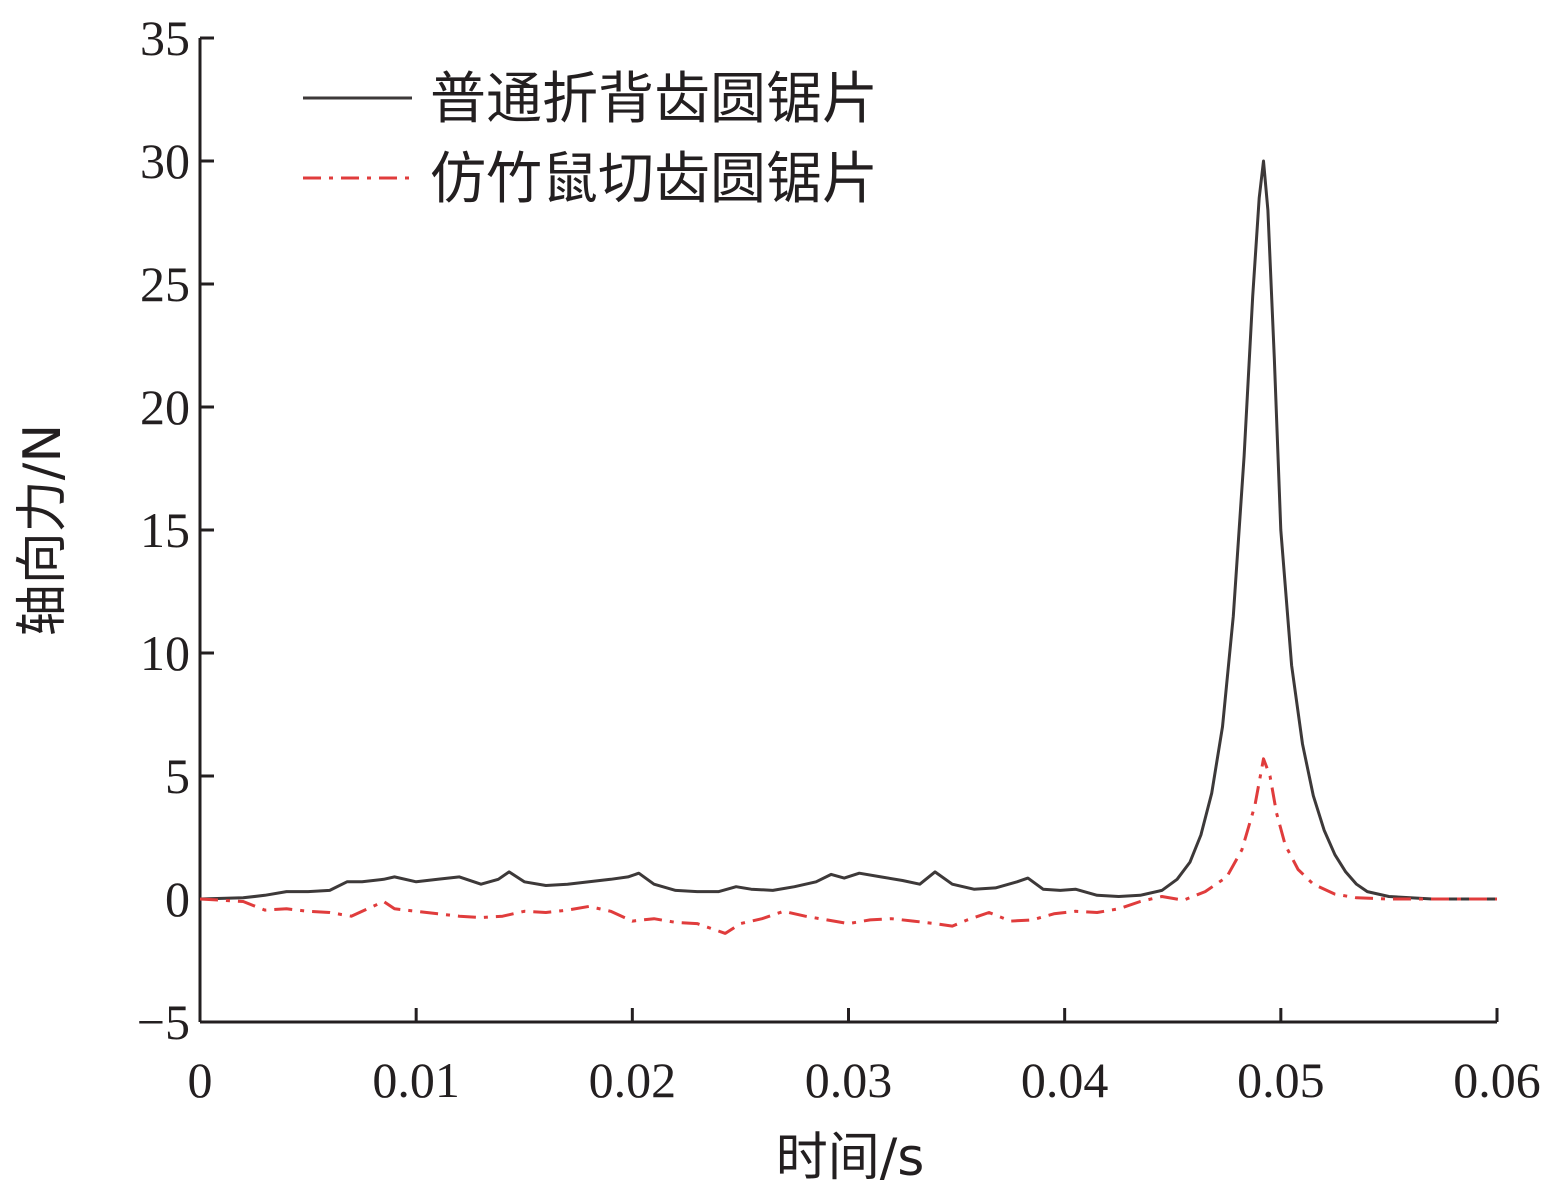 The height and width of the screenshot is (1198, 1560). Describe the element at coordinates (165, 38) in the screenshot. I see `y-tick-label: 35` at that location.